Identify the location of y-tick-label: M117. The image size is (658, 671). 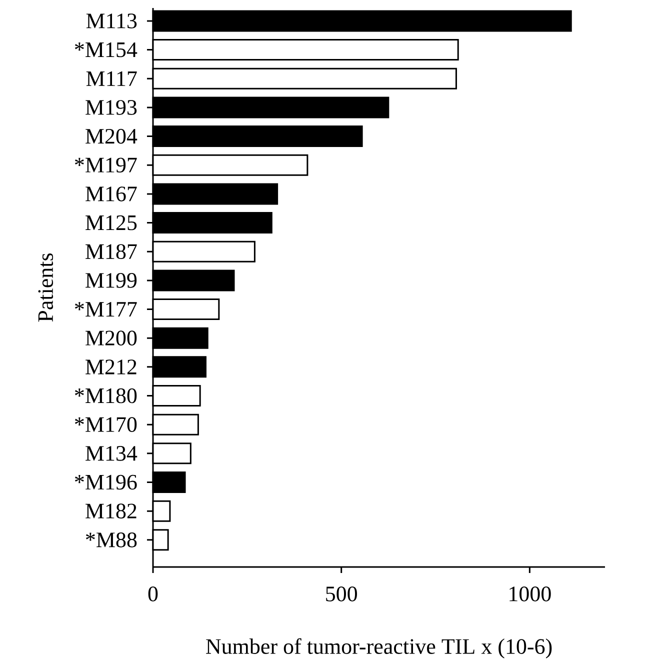
(111, 78).